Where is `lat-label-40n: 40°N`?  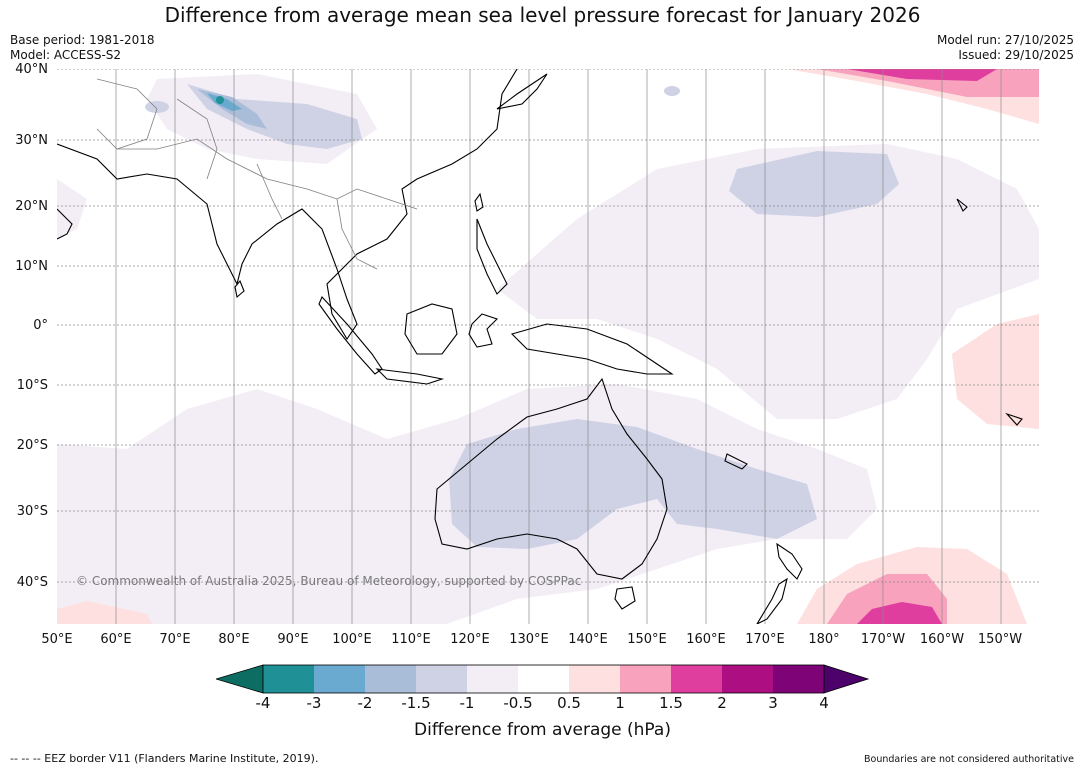 lat-label-40n: 40°N is located at coordinates (31, 69).